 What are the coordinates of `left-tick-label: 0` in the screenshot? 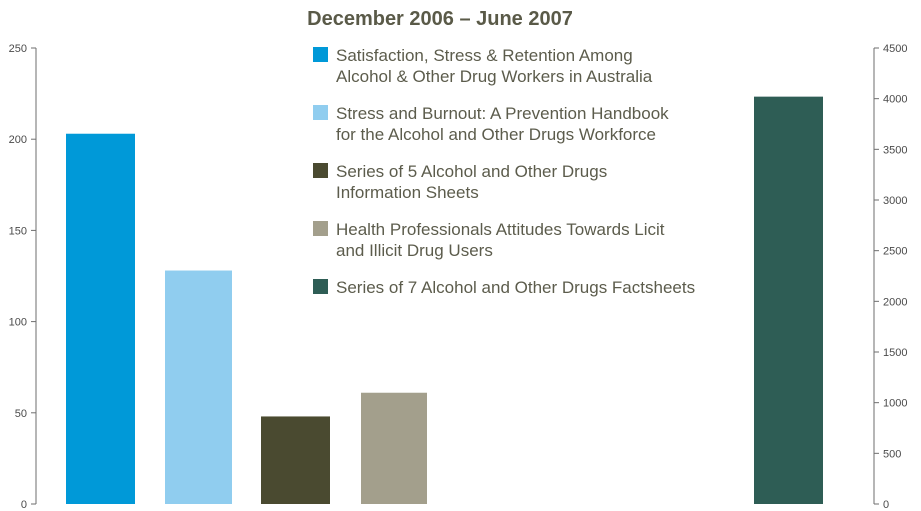 It's located at (24, 505).